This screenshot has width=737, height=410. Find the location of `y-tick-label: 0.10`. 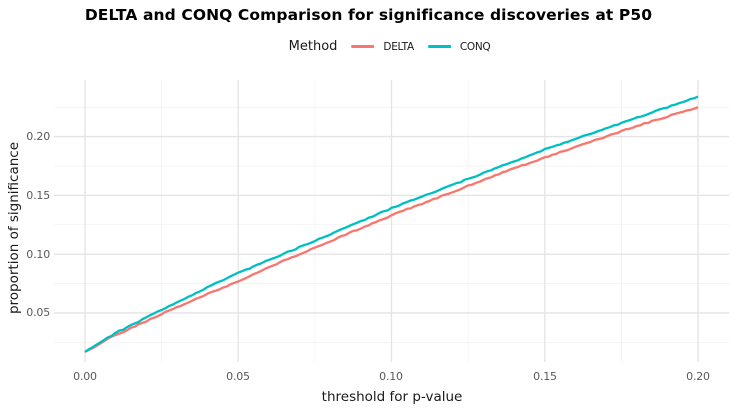

y-tick-label: 0.10 is located at coordinates (38, 254).